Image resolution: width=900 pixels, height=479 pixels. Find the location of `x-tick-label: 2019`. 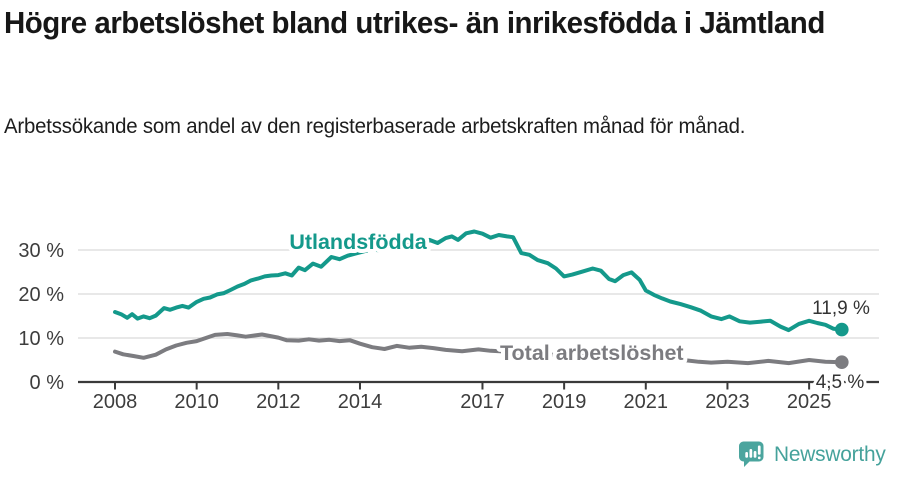

x-tick-label: 2019 is located at coordinates (564, 402).